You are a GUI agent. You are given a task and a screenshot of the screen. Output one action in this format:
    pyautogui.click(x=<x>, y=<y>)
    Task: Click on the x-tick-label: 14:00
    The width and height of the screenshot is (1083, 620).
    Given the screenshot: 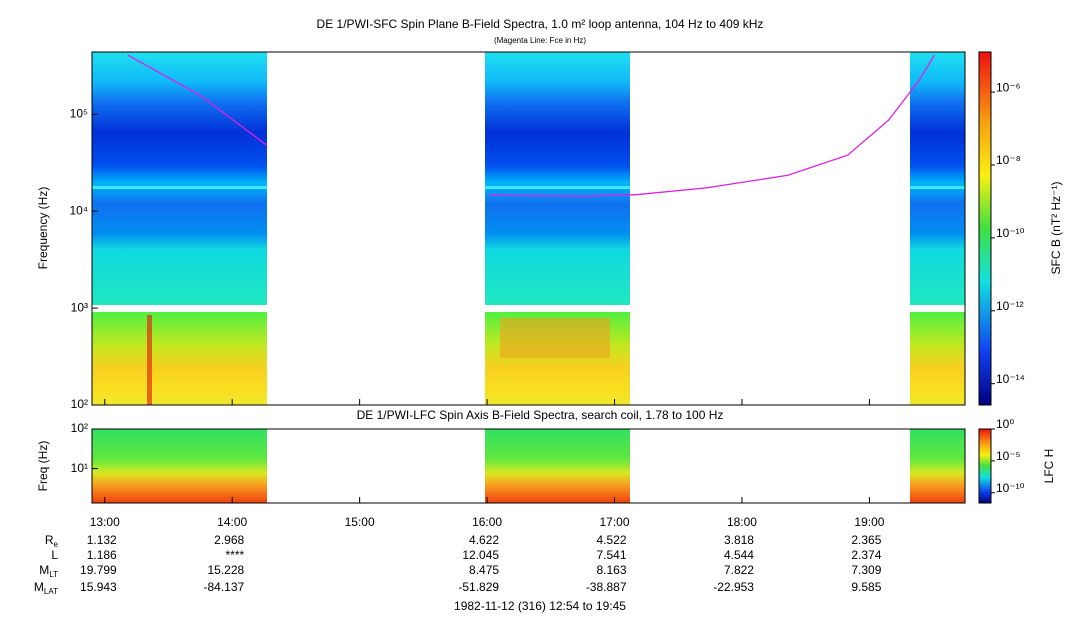 What is the action you would take?
    pyautogui.click(x=232, y=522)
    